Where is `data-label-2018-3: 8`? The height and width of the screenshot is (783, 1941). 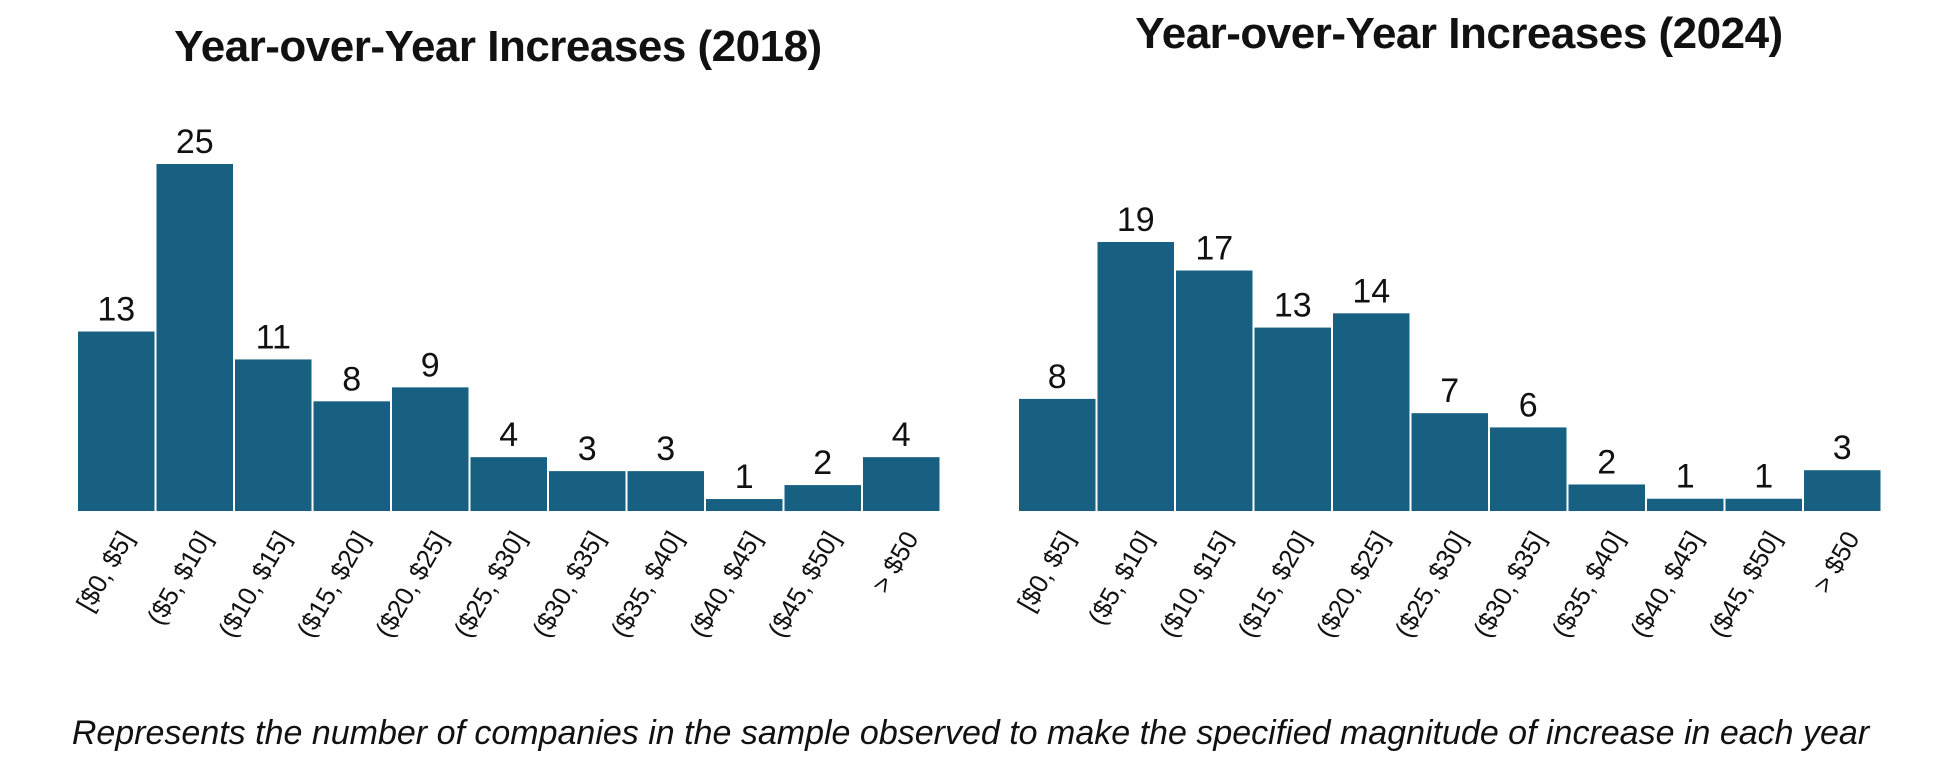
data-label-2018-3: 8 is located at coordinates (351, 379).